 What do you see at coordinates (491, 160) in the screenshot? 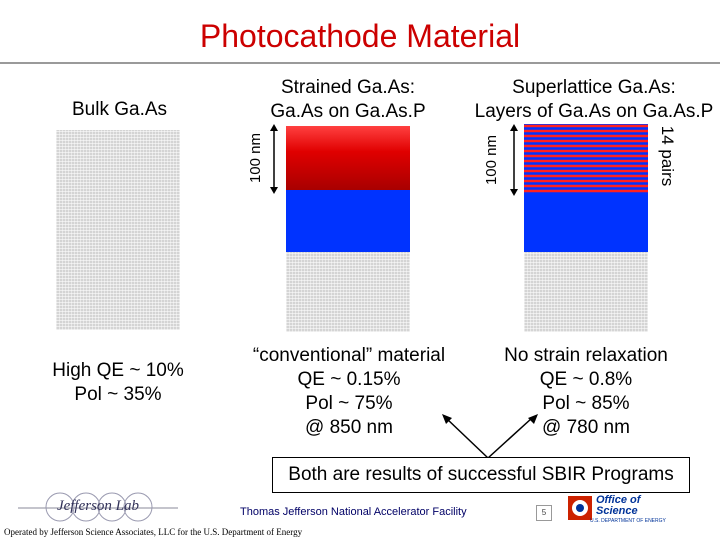
I see `superlattice-thickness-label: 100 nm` at bounding box center [491, 160].